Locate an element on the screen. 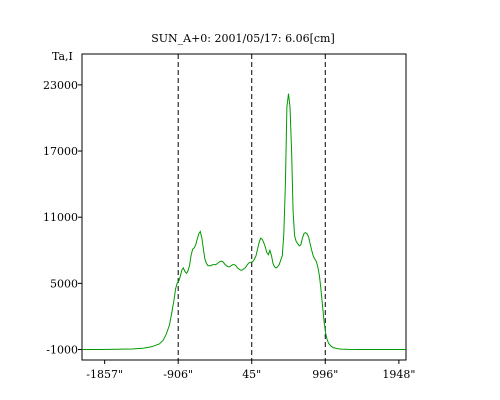  x-tick-label: 45" is located at coordinates (251, 374).